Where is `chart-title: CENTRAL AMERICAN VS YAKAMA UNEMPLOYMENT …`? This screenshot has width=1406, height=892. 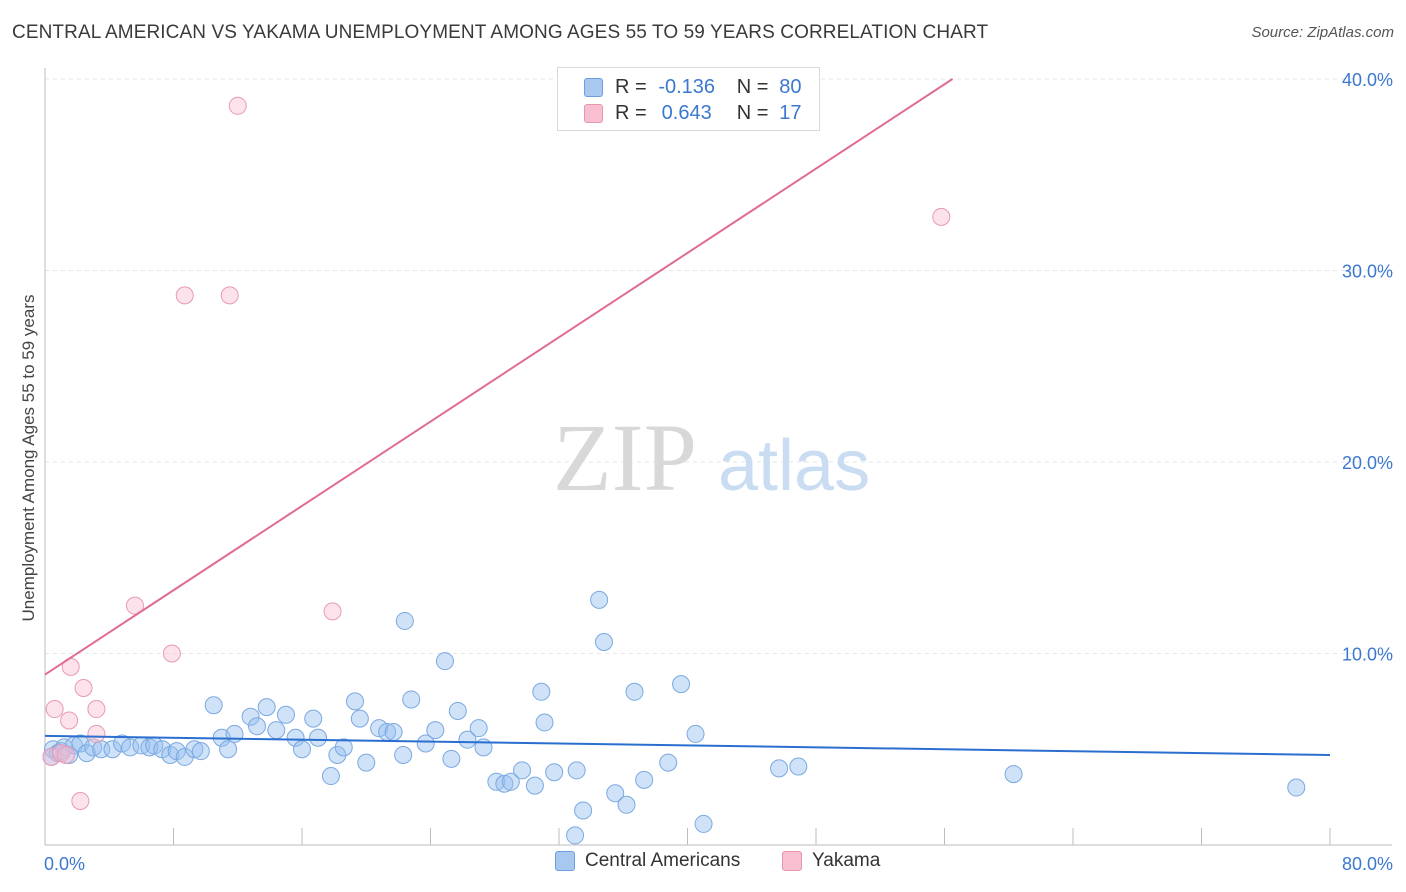
chart-title: CENTRAL AMERICAN VS YAKAMA UNEMPLOYMENT … is located at coordinates (500, 32).